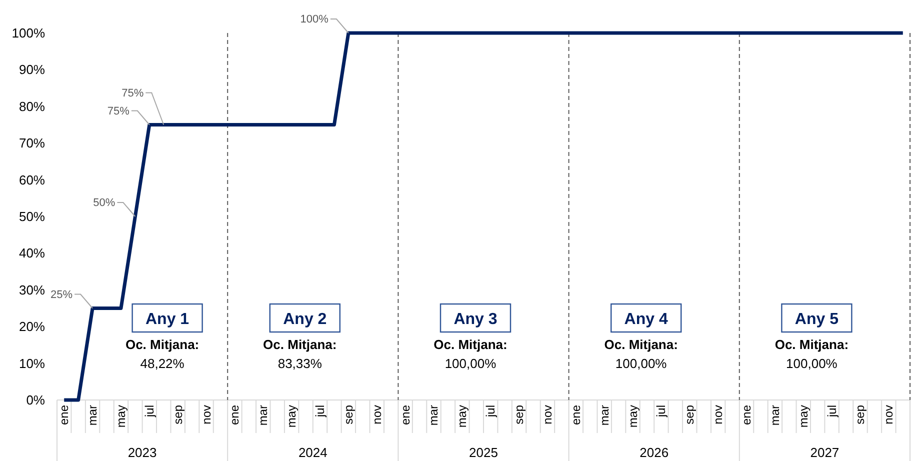  I want to click on y-tick-label: 30%, so click(32, 290).